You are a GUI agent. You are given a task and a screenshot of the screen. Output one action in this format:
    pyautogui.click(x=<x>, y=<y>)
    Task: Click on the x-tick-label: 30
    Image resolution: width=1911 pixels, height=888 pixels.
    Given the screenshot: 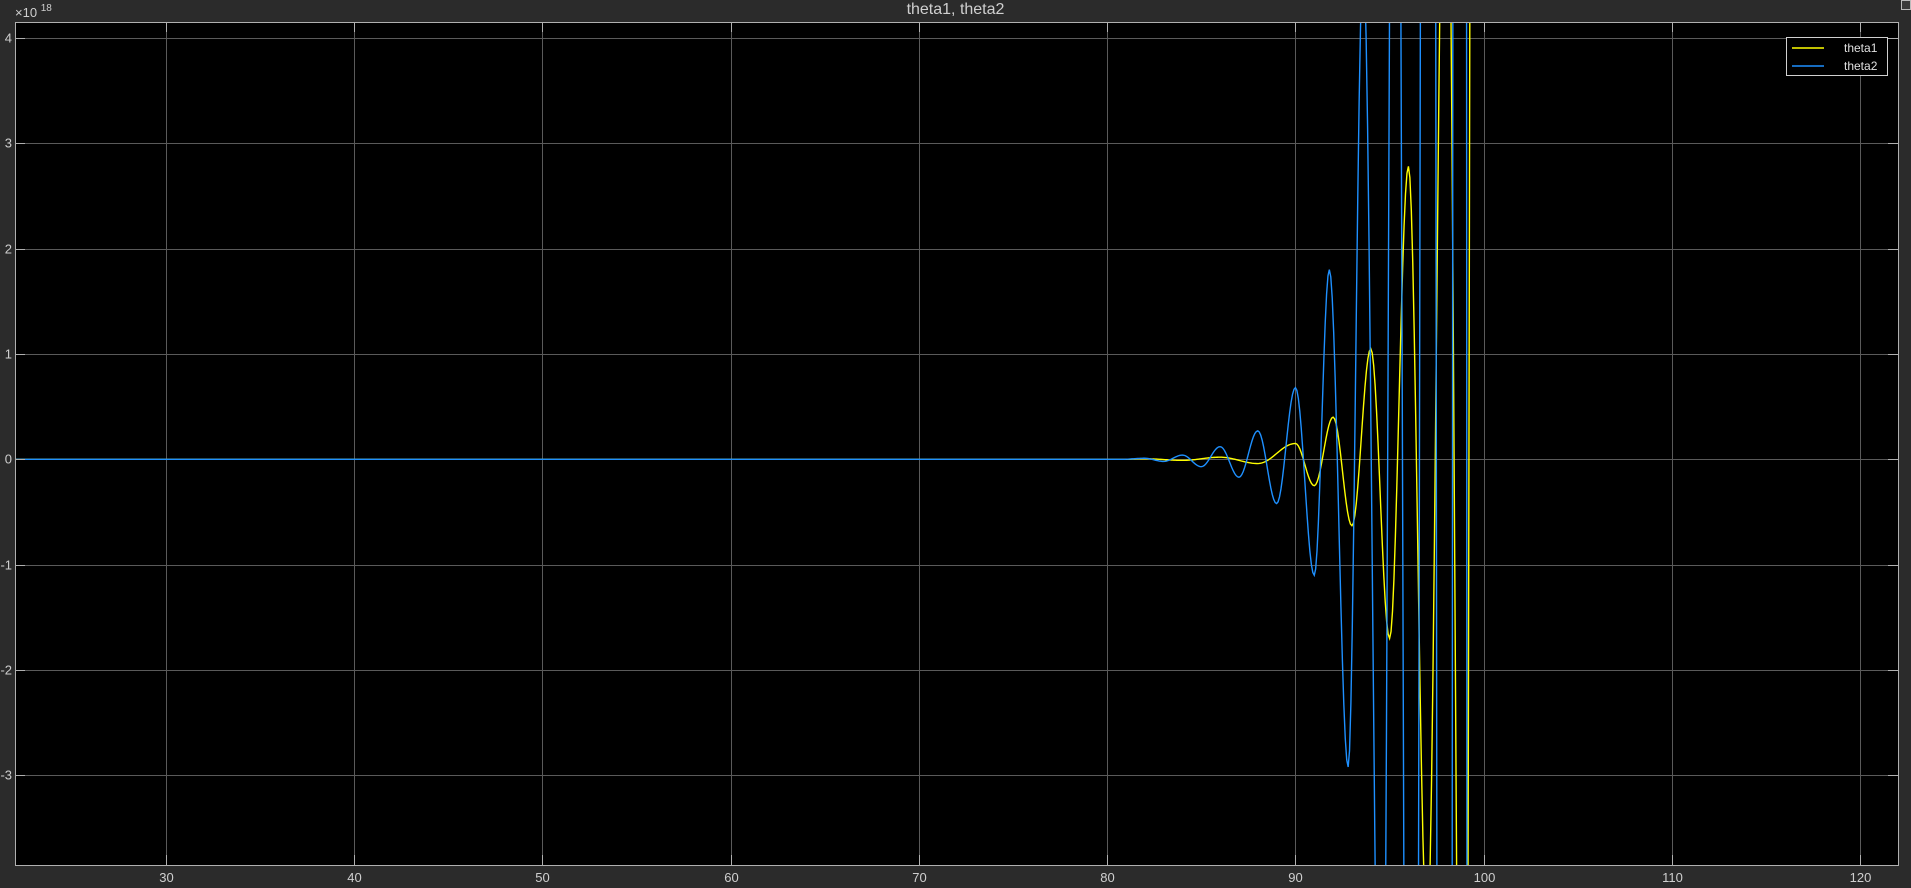 What is the action you would take?
    pyautogui.click(x=166, y=877)
    